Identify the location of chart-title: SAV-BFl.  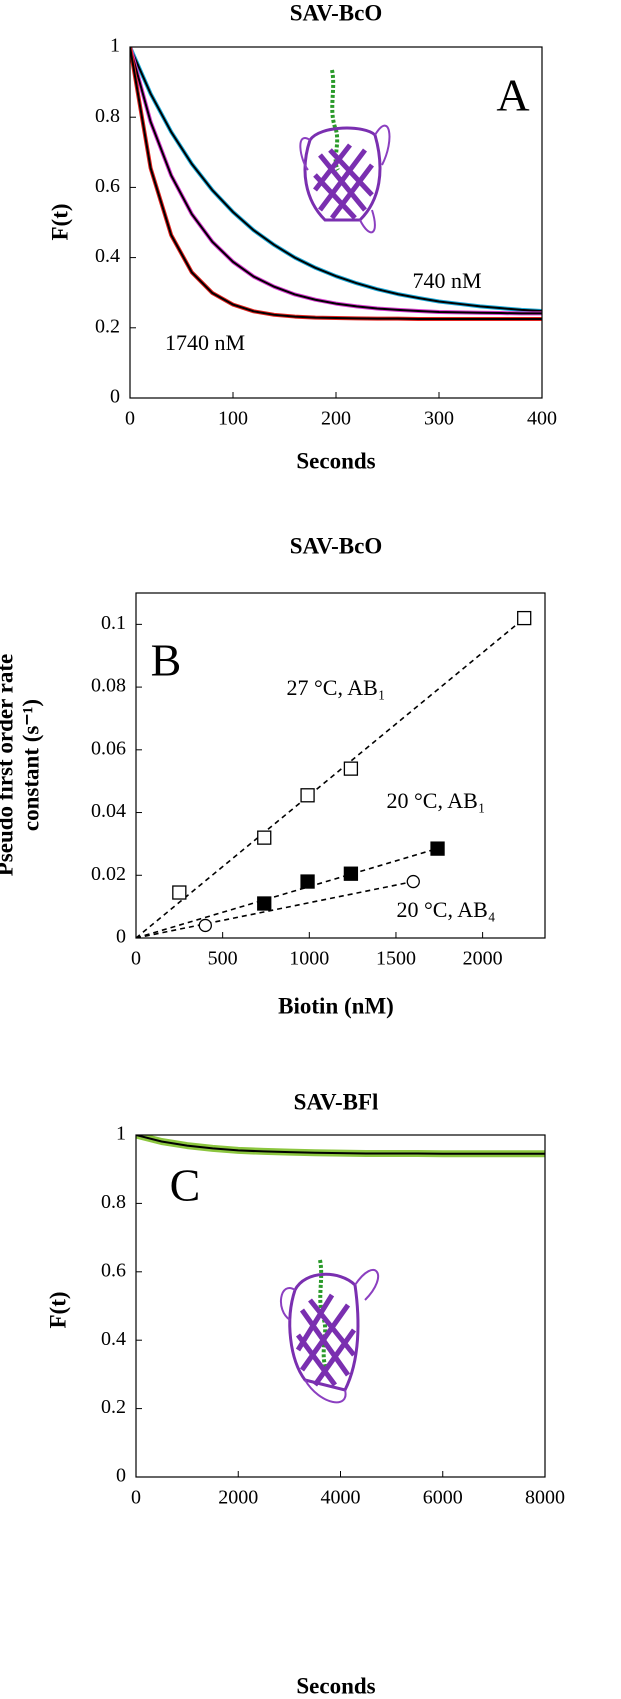
(336, 1101).